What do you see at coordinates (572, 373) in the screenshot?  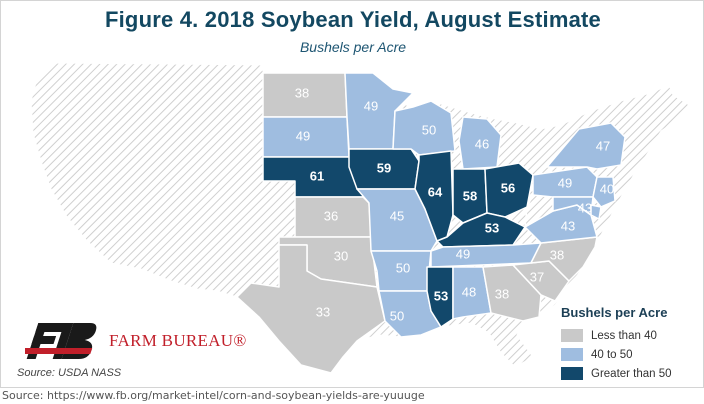 I see `legend-swatch-navy` at bounding box center [572, 373].